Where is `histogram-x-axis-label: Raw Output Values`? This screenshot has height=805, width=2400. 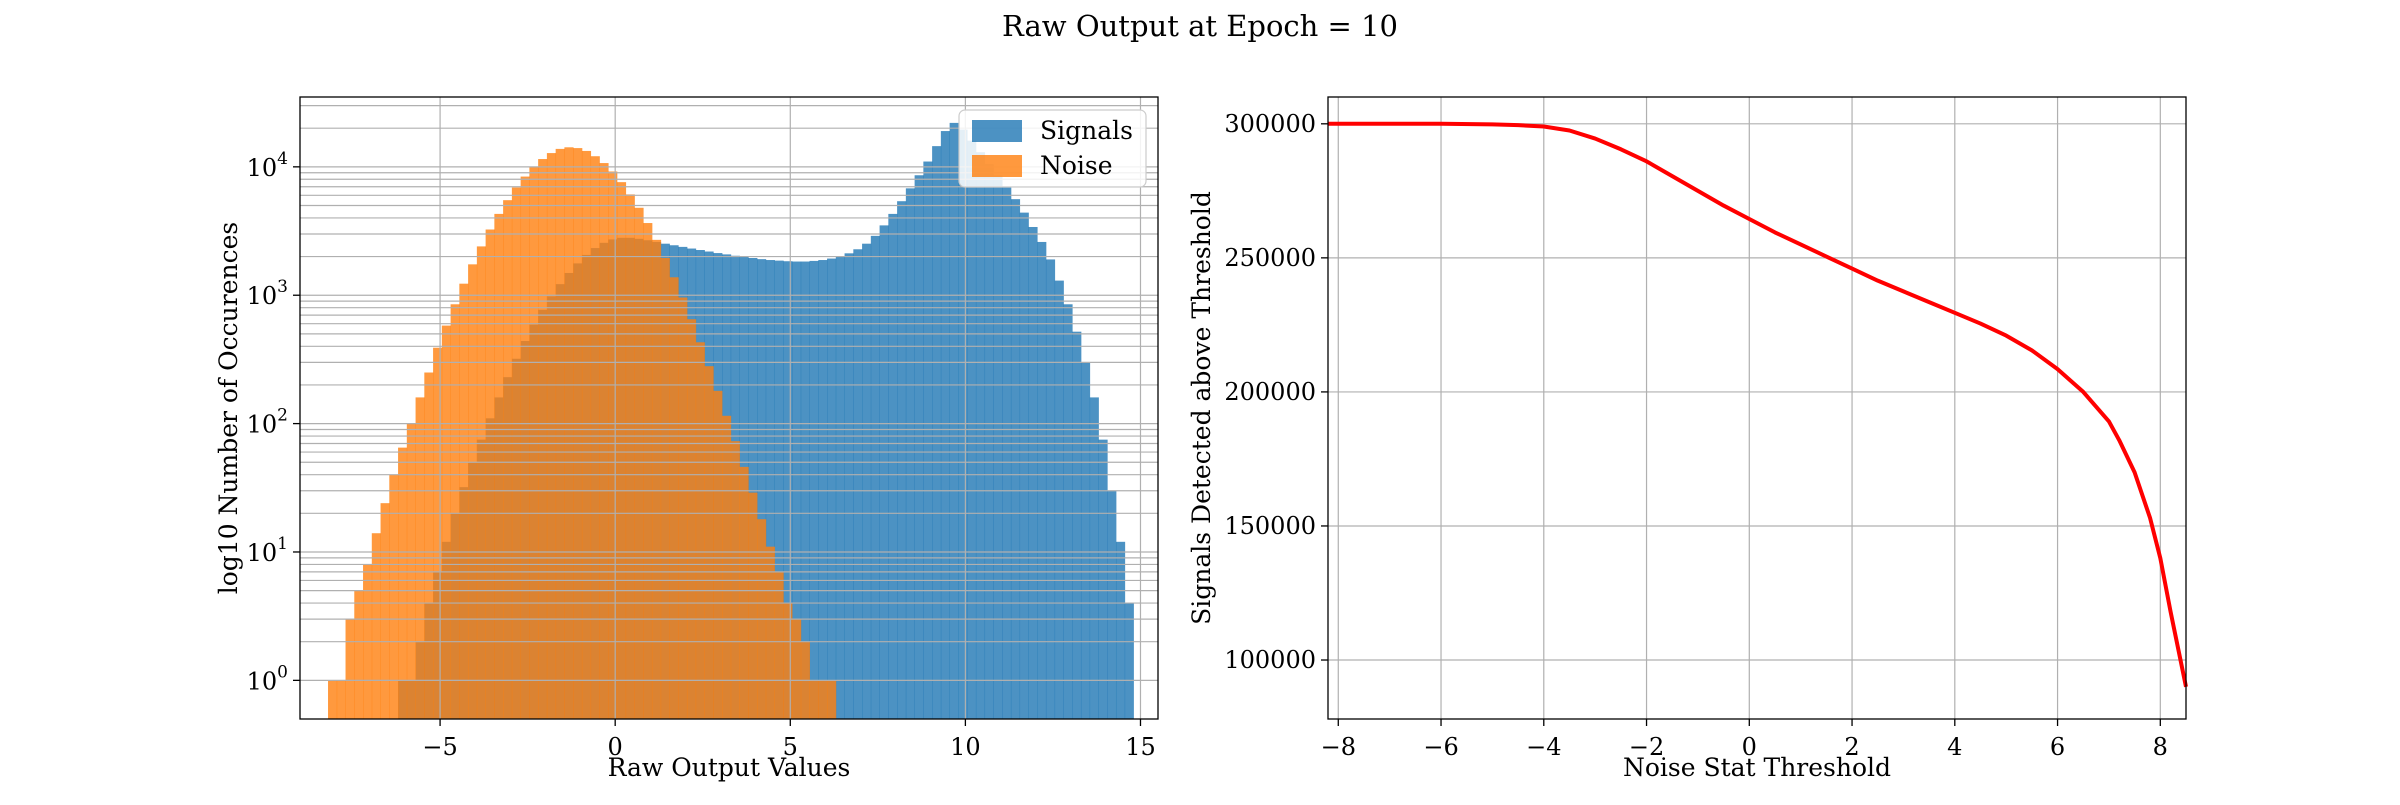
histogram-x-axis-label: Raw Output Values is located at coordinates (729, 767).